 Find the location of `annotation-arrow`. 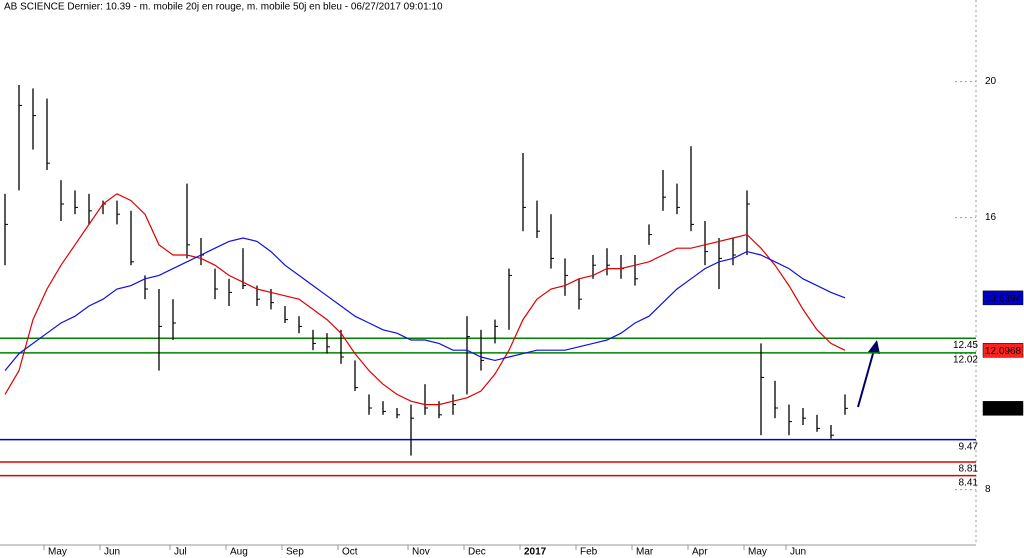

annotation-arrow is located at coordinates (868, 374).